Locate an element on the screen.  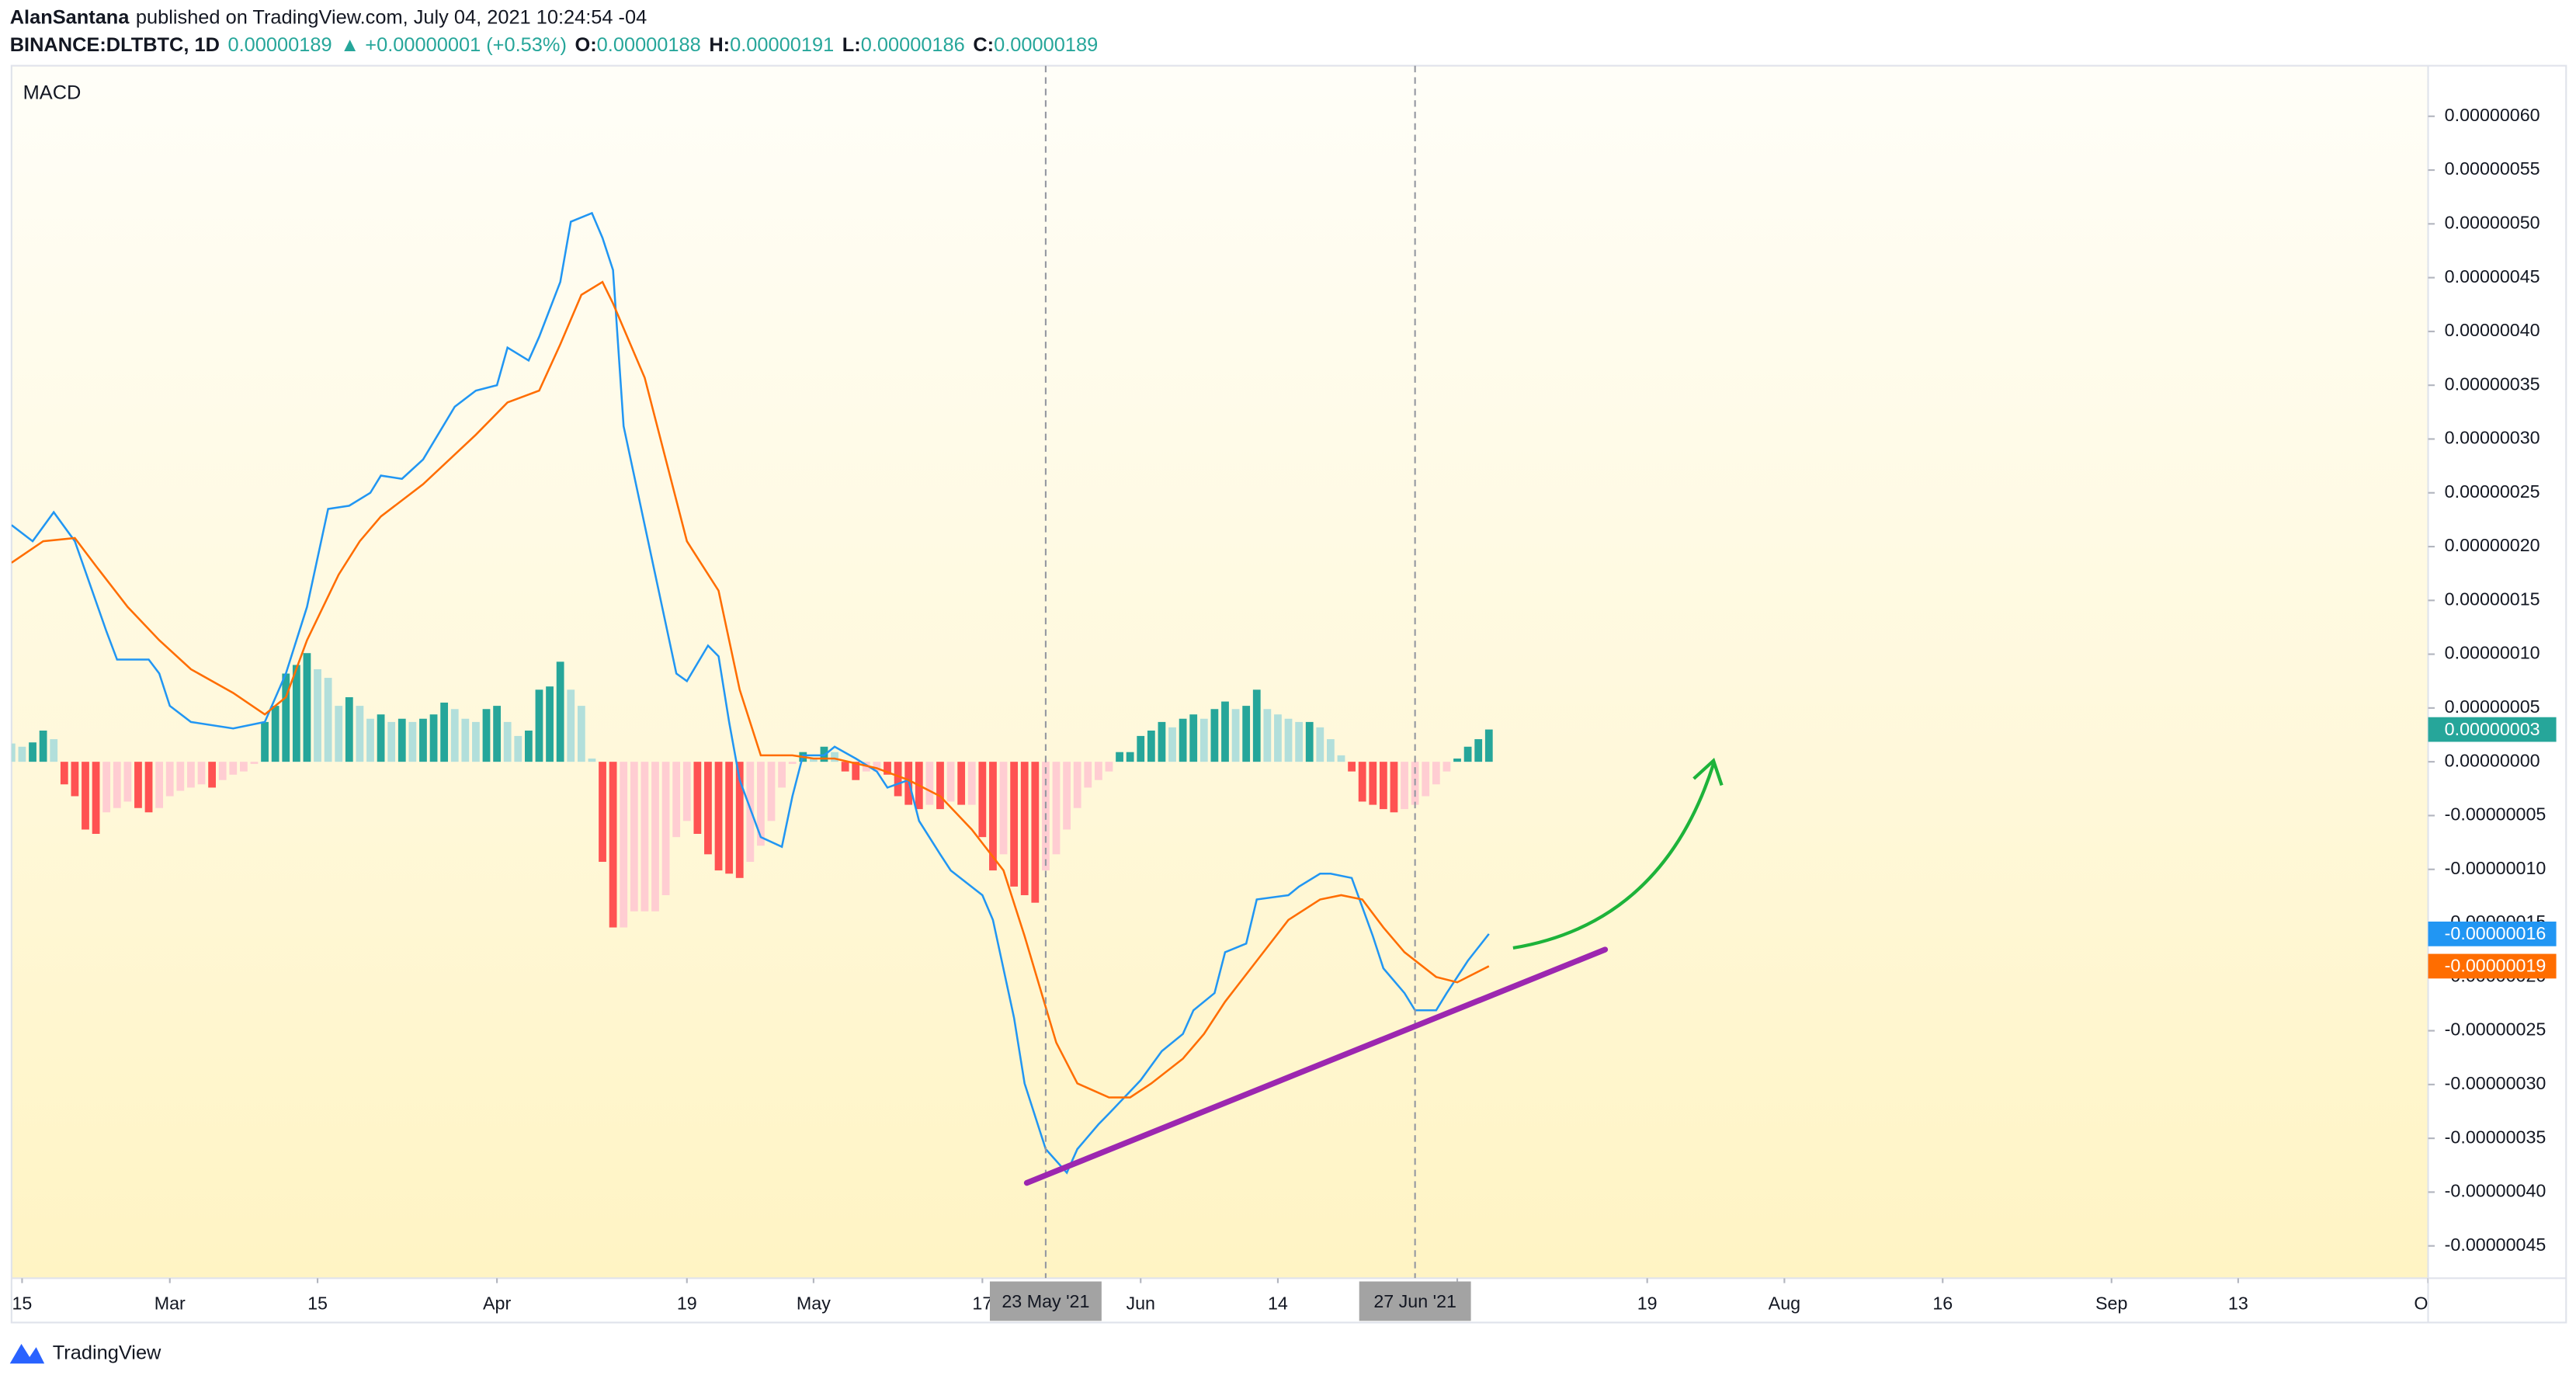
y-tick-label: 0.00000020 is located at coordinates (2492, 545).